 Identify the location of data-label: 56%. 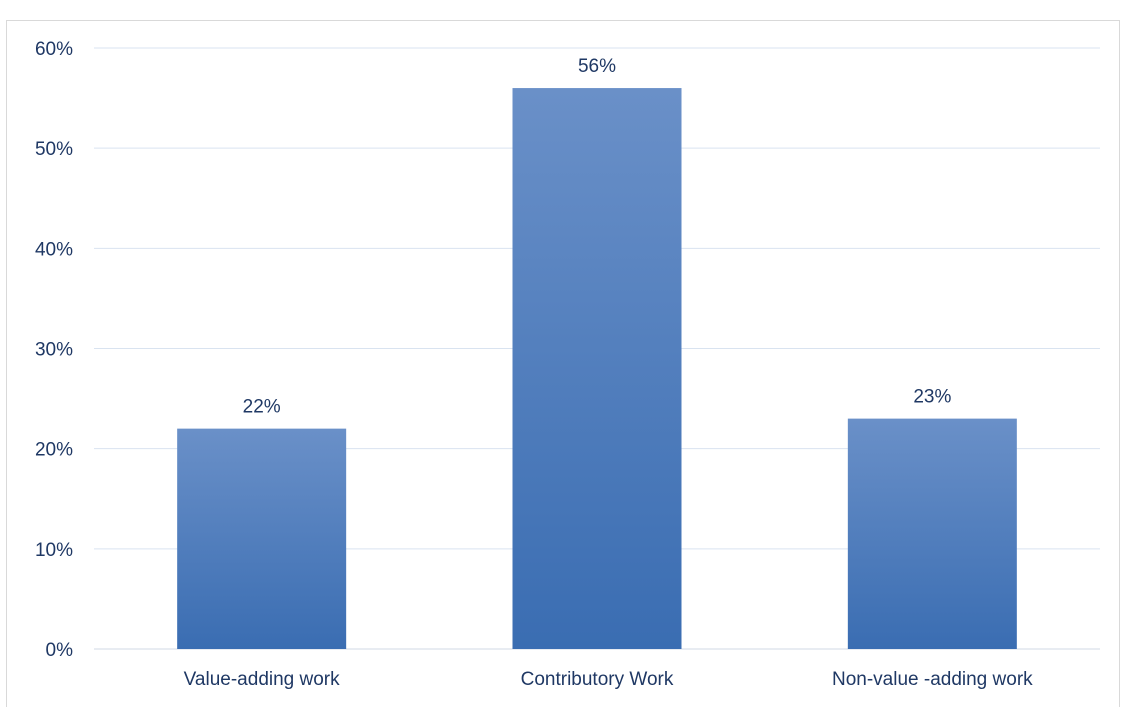
(597, 66).